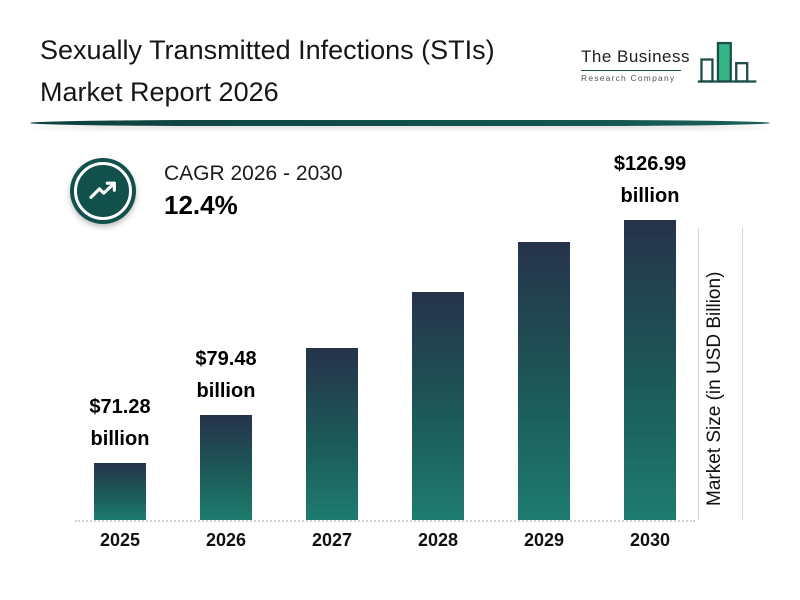 The width and height of the screenshot is (800, 600). Describe the element at coordinates (650, 164) in the screenshot. I see `bar-value-amount: $126.99` at that location.